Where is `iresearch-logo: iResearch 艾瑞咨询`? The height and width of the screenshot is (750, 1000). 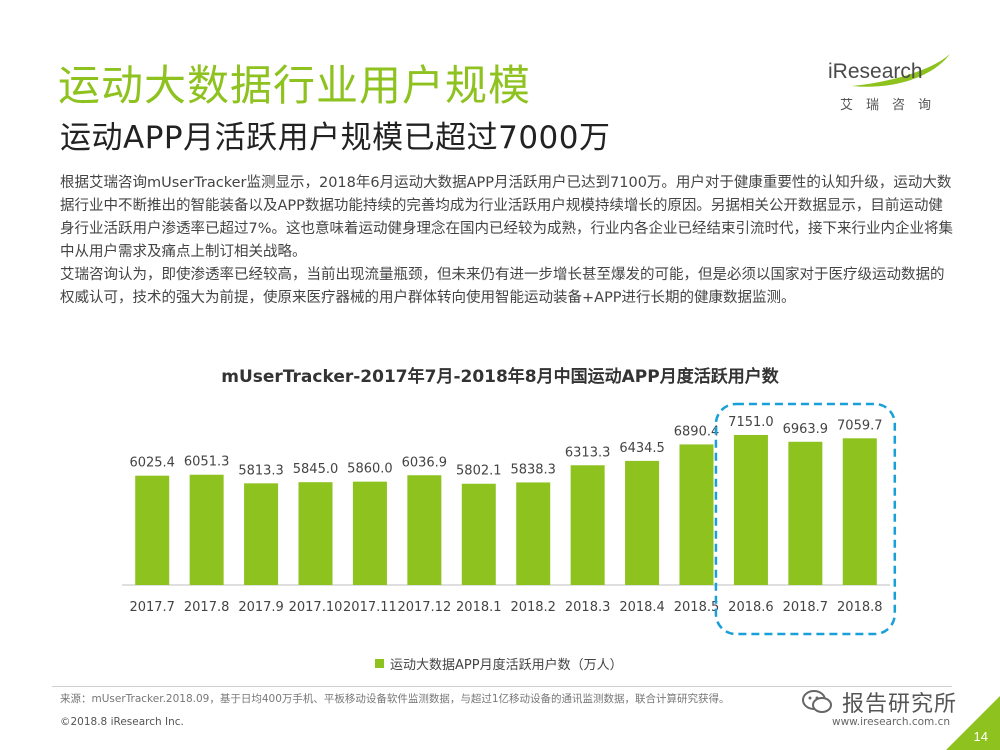
iresearch-logo: iResearch 艾瑞咨询 is located at coordinates (892, 83).